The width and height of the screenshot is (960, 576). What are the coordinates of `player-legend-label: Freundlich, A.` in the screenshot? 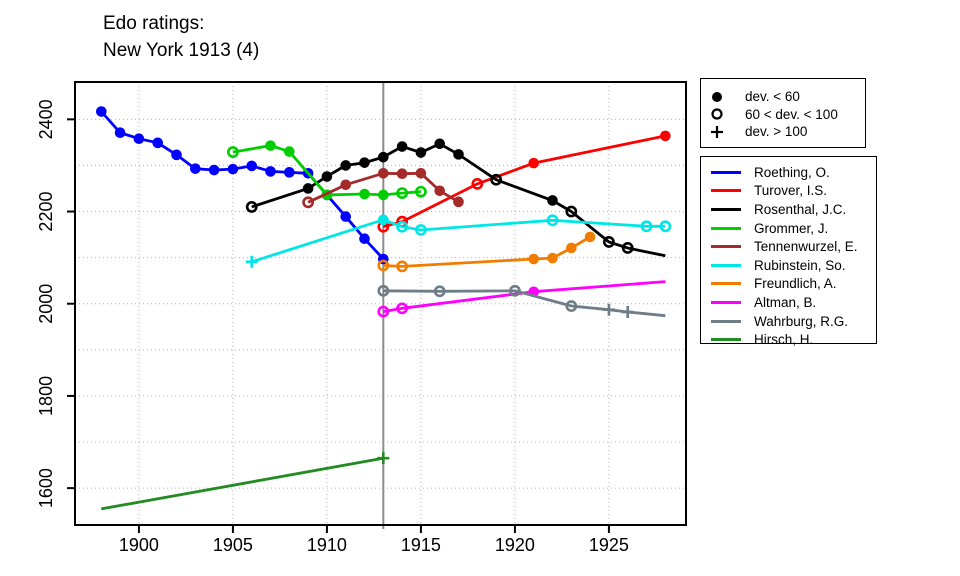 It's located at (795, 284).